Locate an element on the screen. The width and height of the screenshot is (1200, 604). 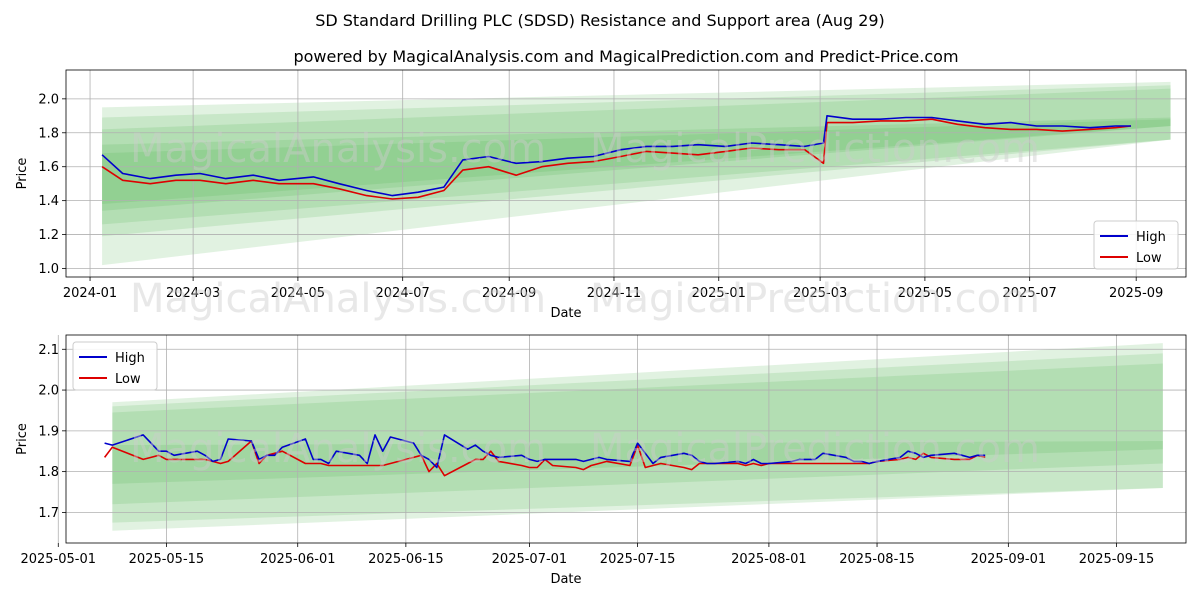
y-tick-label: 1.2 is located at coordinates (48, 235).